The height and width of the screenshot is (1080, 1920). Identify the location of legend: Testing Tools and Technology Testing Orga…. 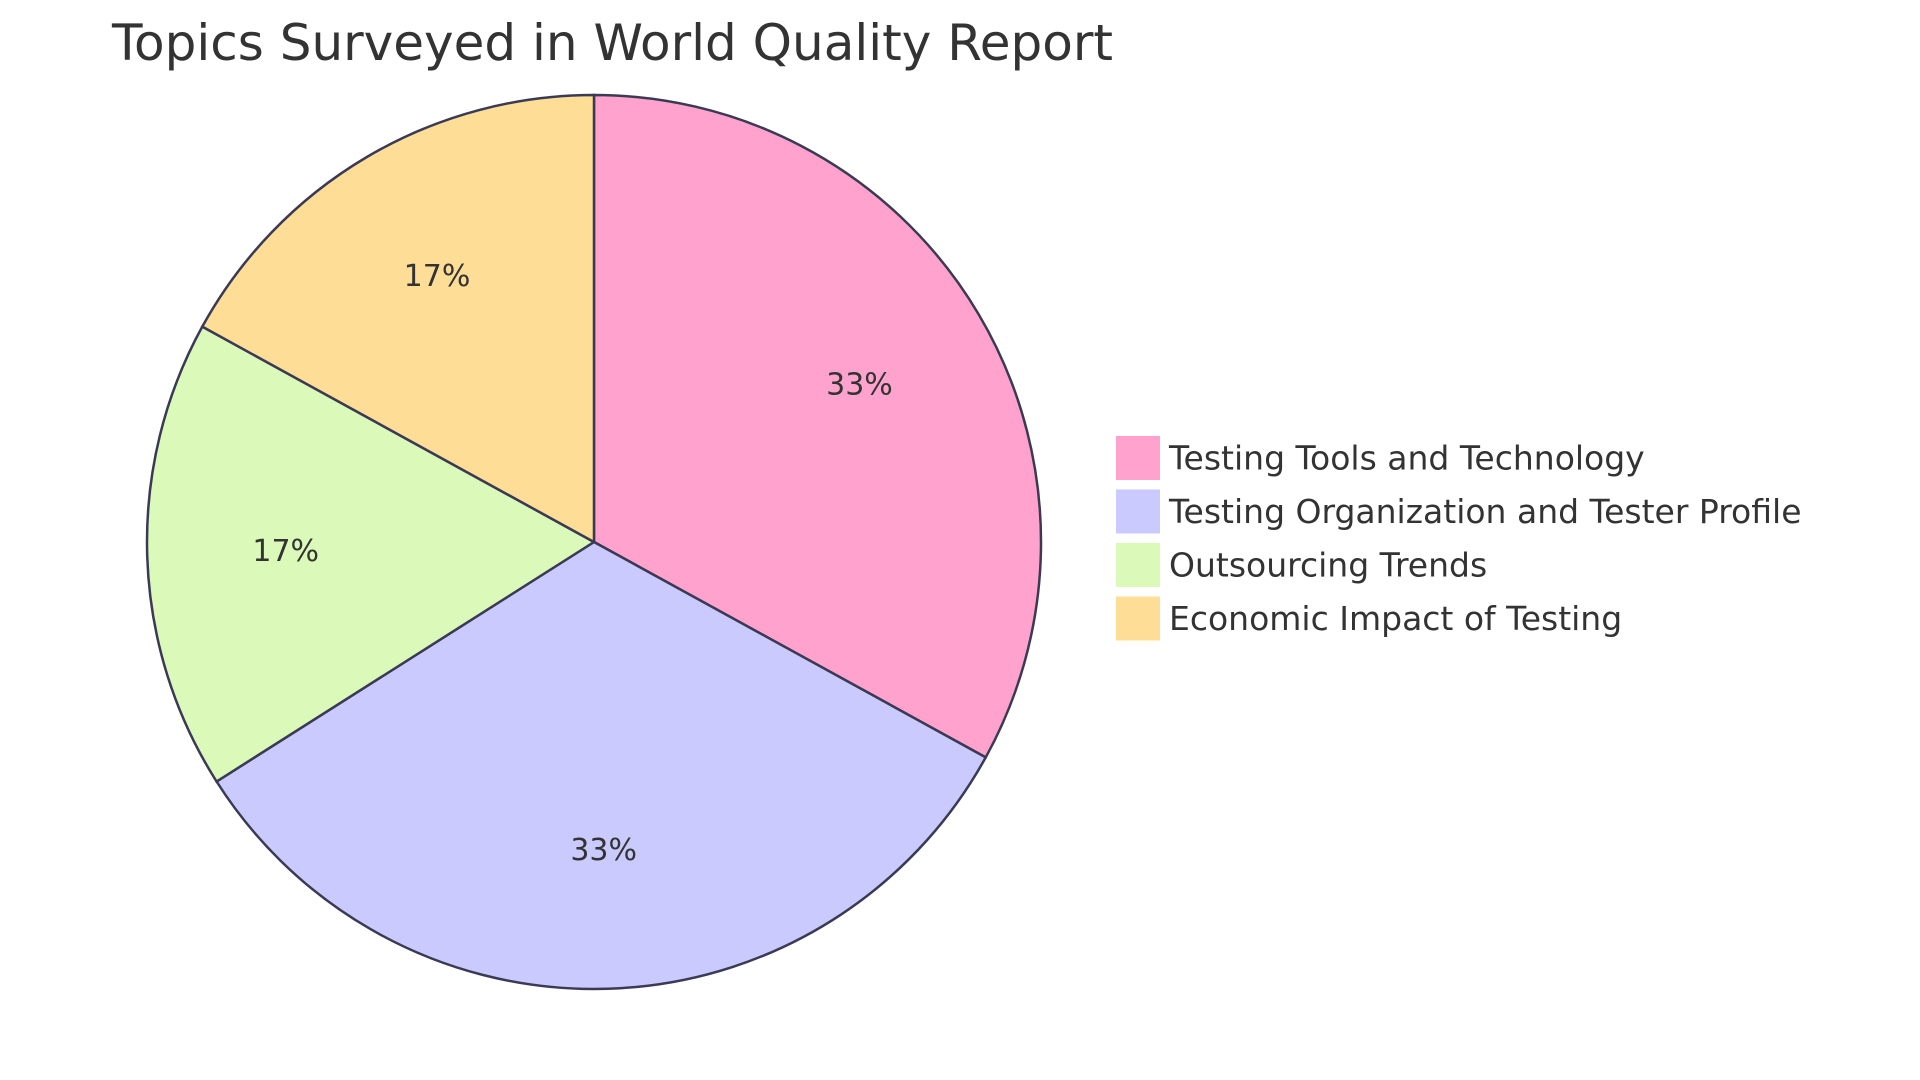
(1458, 538).